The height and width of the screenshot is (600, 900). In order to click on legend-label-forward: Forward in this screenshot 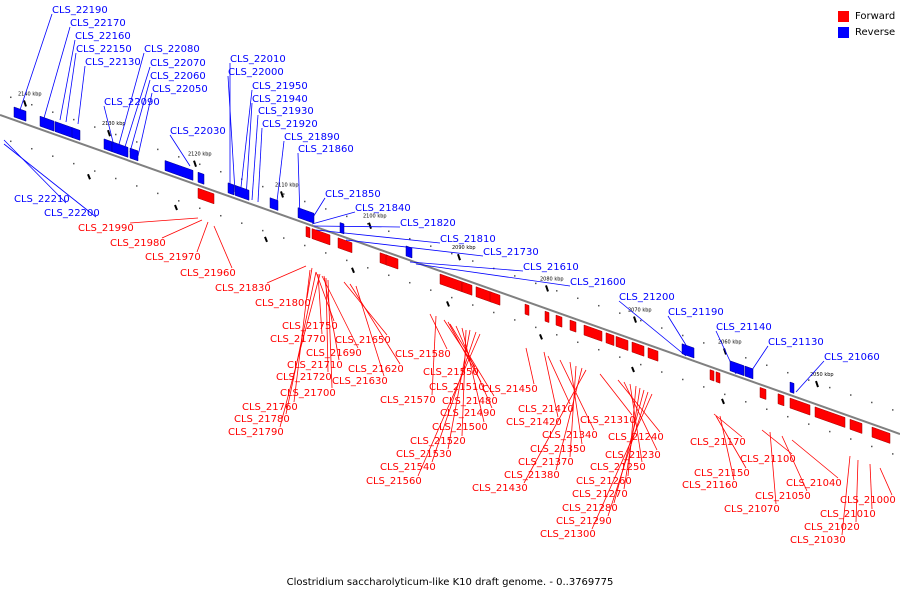, I will do `click(875, 16)`.